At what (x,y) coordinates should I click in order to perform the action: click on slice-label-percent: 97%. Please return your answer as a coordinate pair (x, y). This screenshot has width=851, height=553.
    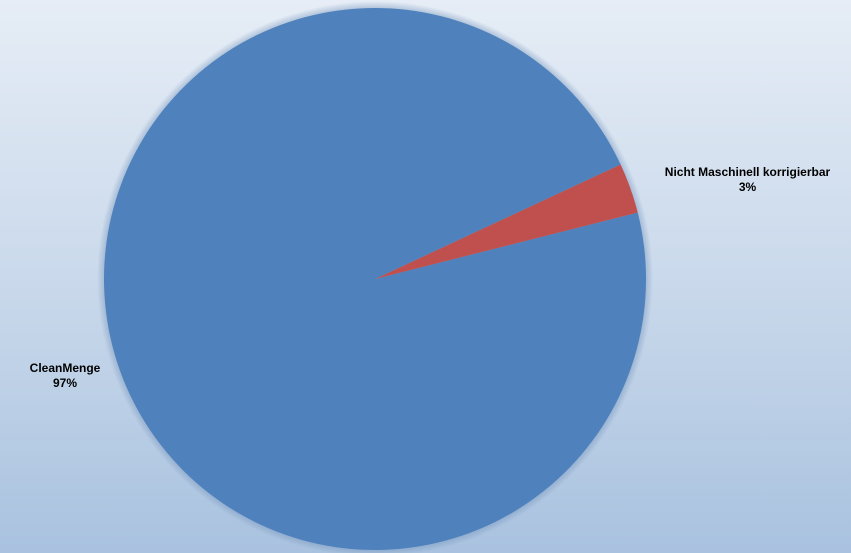
    Looking at the image, I should click on (65, 383).